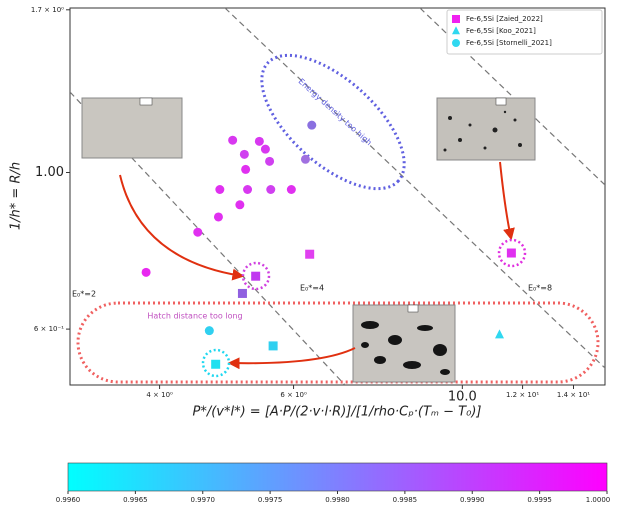 This screenshot has height=506, width=617. I want to click on annotation: E₀*=2, so click(84, 294).